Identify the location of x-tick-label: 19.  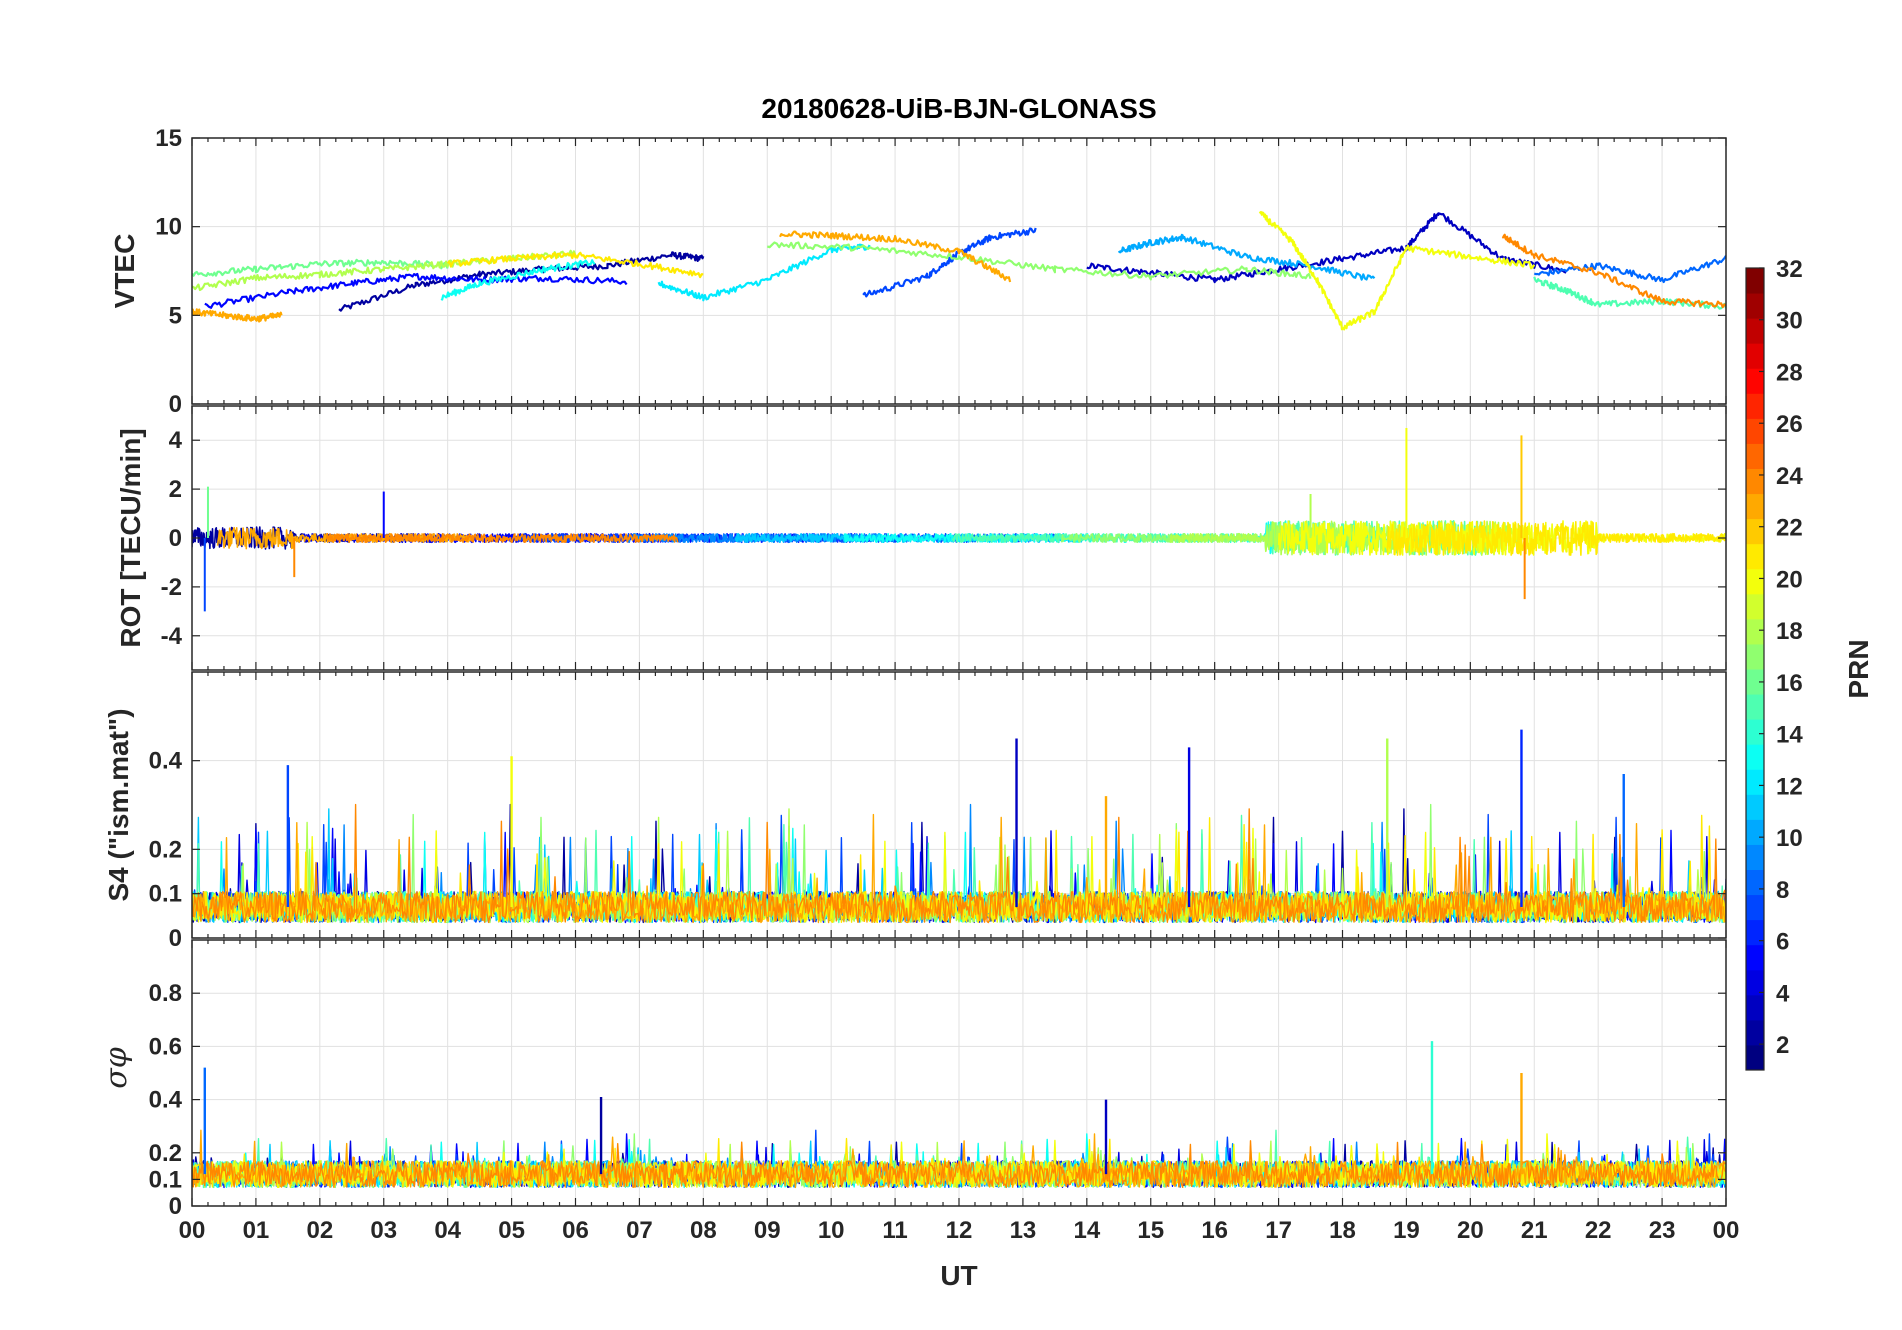
(1406, 1230).